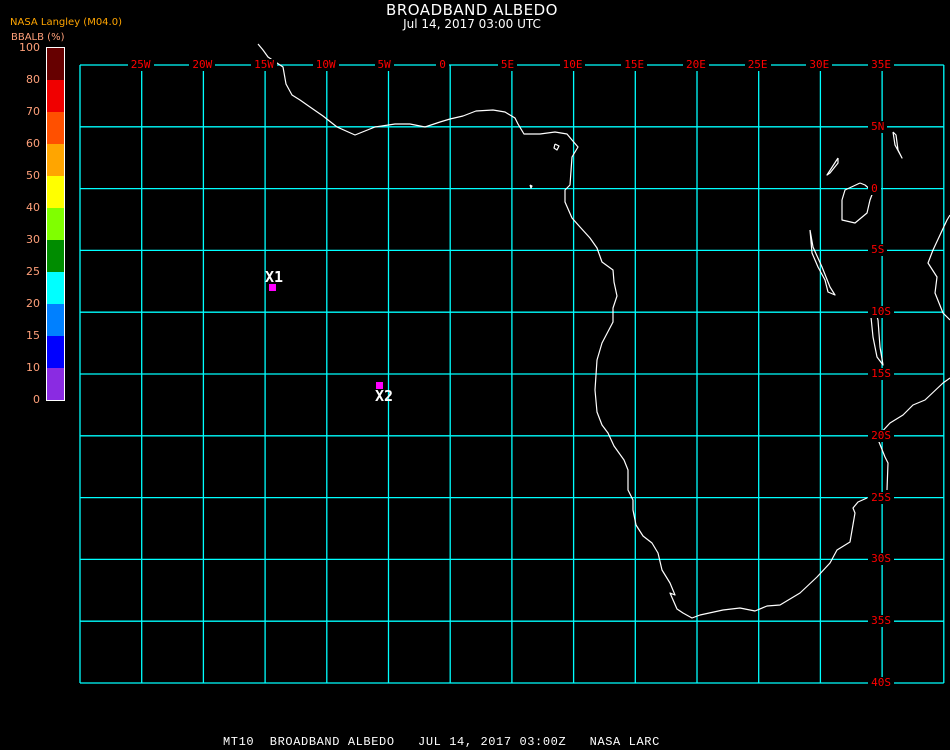 The height and width of the screenshot is (750, 950). What do you see at coordinates (29, 47) in the screenshot?
I see `scale-tick-label: 100` at bounding box center [29, 47].